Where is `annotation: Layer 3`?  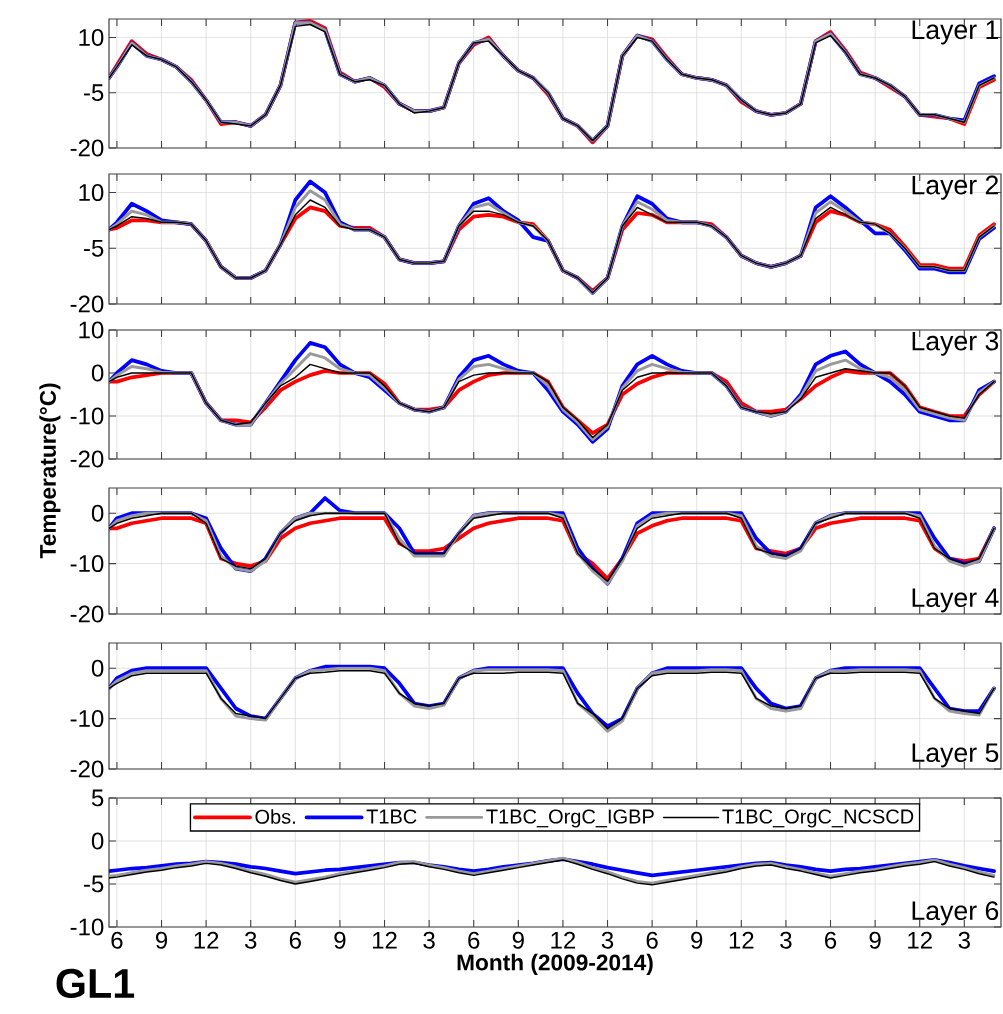
annotation: Layer 3 is located at coordinates (955, 343).